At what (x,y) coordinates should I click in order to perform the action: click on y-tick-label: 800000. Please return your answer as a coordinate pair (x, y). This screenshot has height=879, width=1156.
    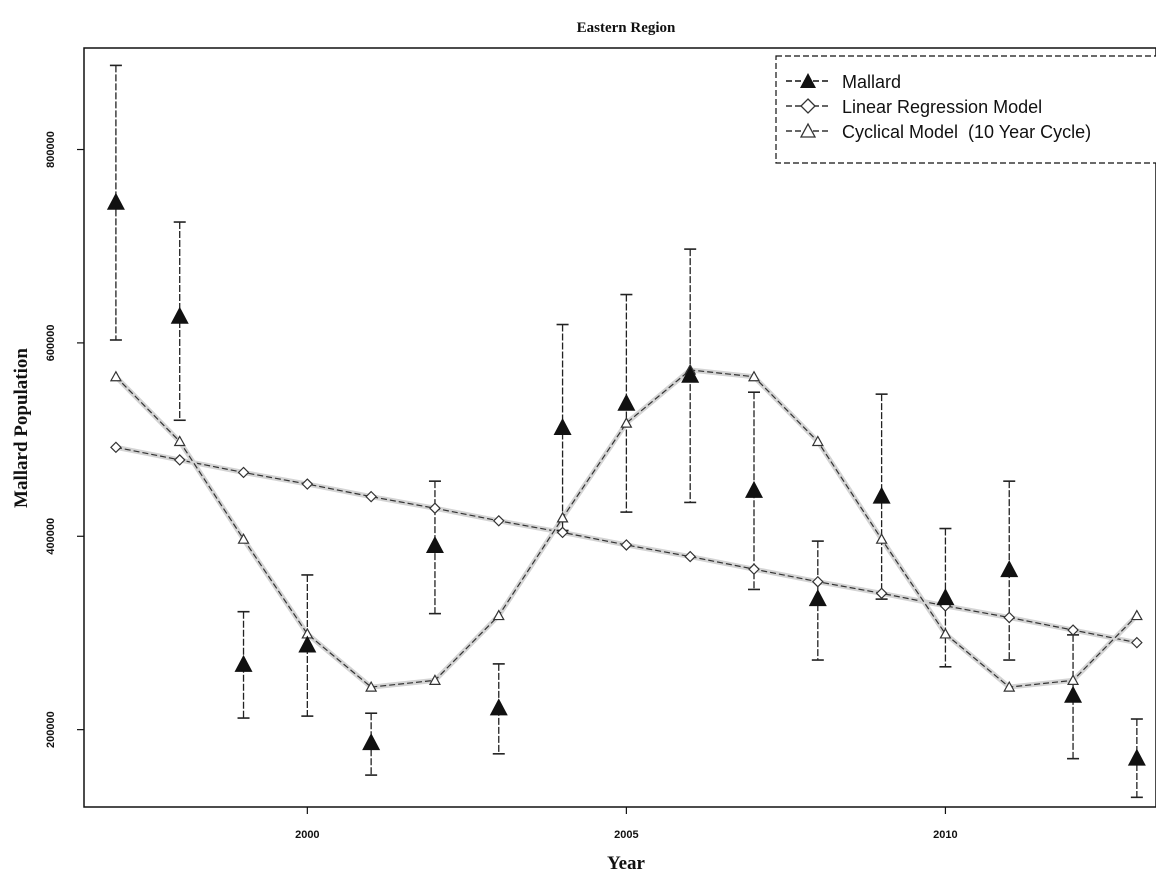
    Looking at the image, I should click on (51, 149).